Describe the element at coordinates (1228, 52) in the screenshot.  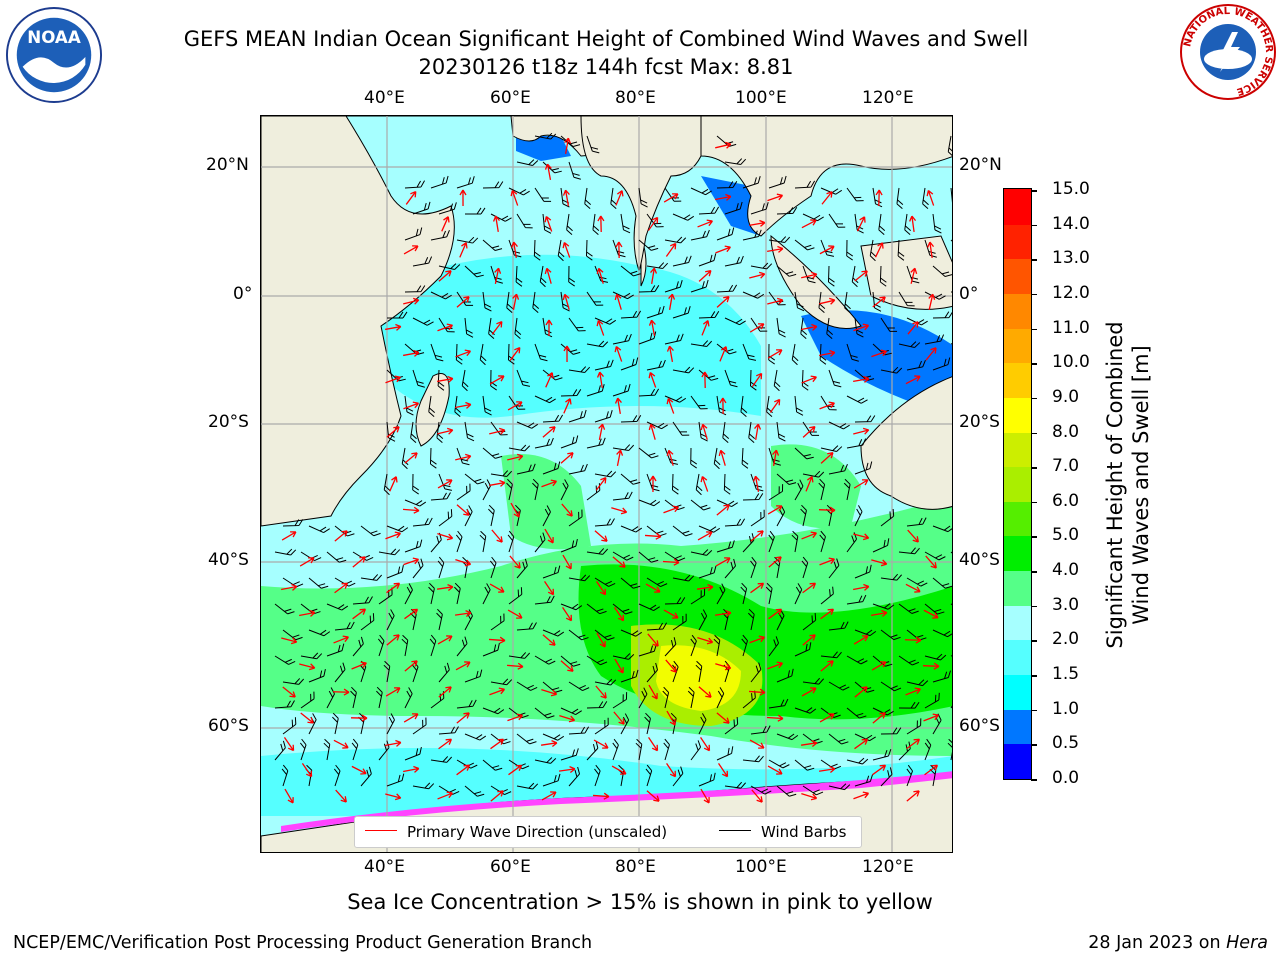
I see `nws-logo-icon: NATIONAL WEATHER SERVICE` at that location.